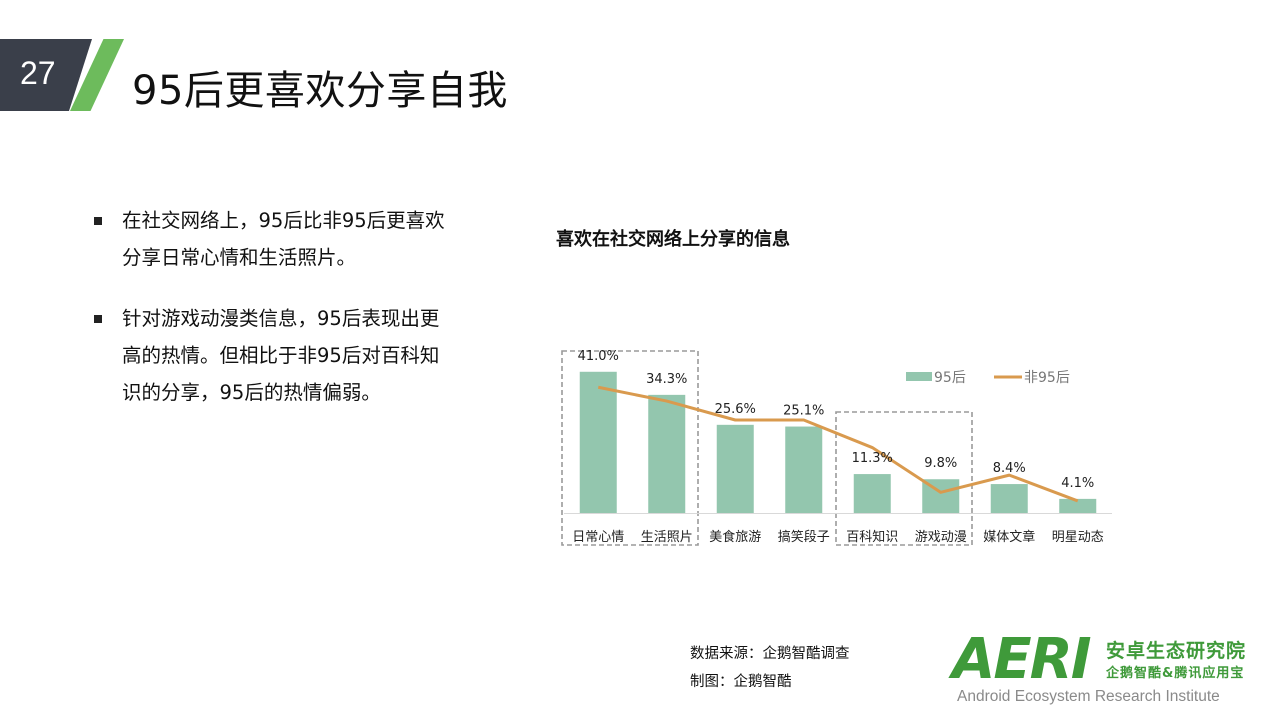 The width and height of the screenshot is (1270, 714). I want to click on category-label-4: 百科知识, so click(872, 537).